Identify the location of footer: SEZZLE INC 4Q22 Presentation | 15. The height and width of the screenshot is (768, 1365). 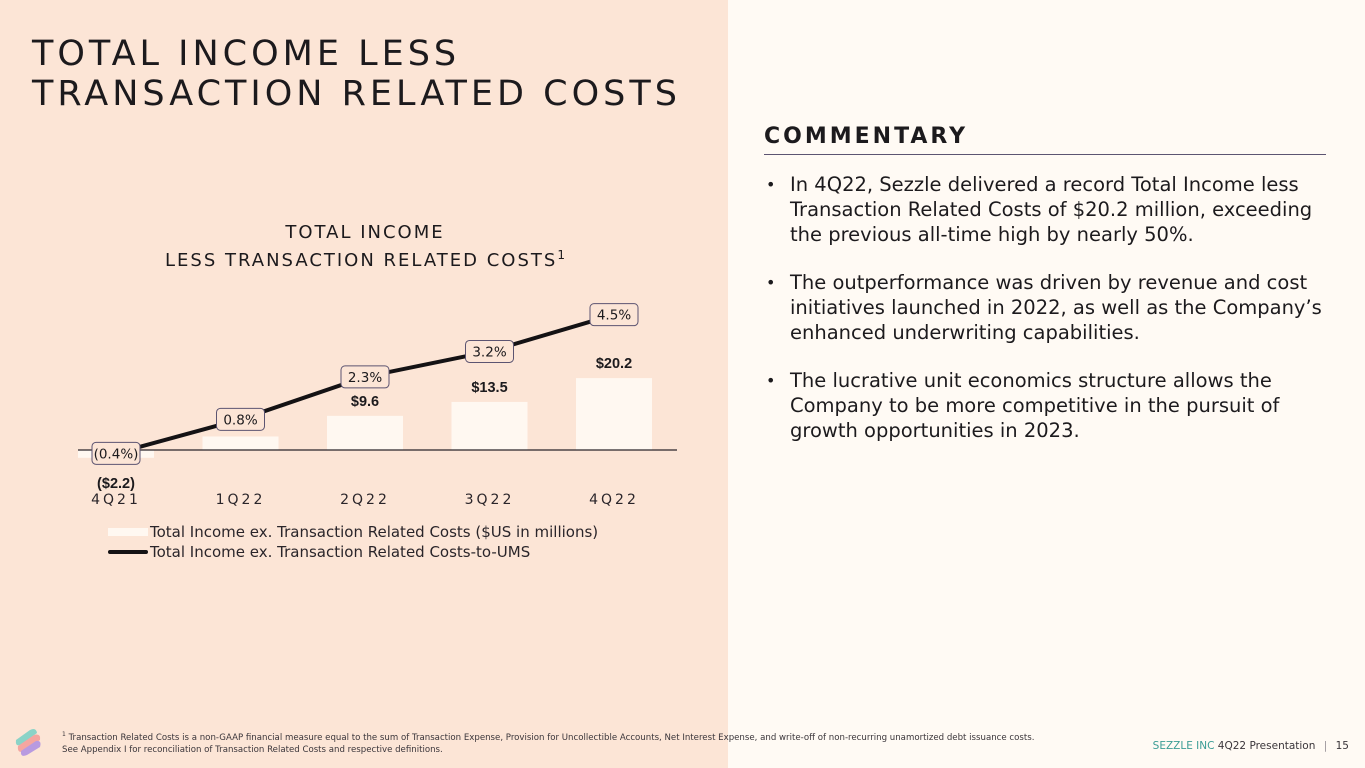
(1251, 746).